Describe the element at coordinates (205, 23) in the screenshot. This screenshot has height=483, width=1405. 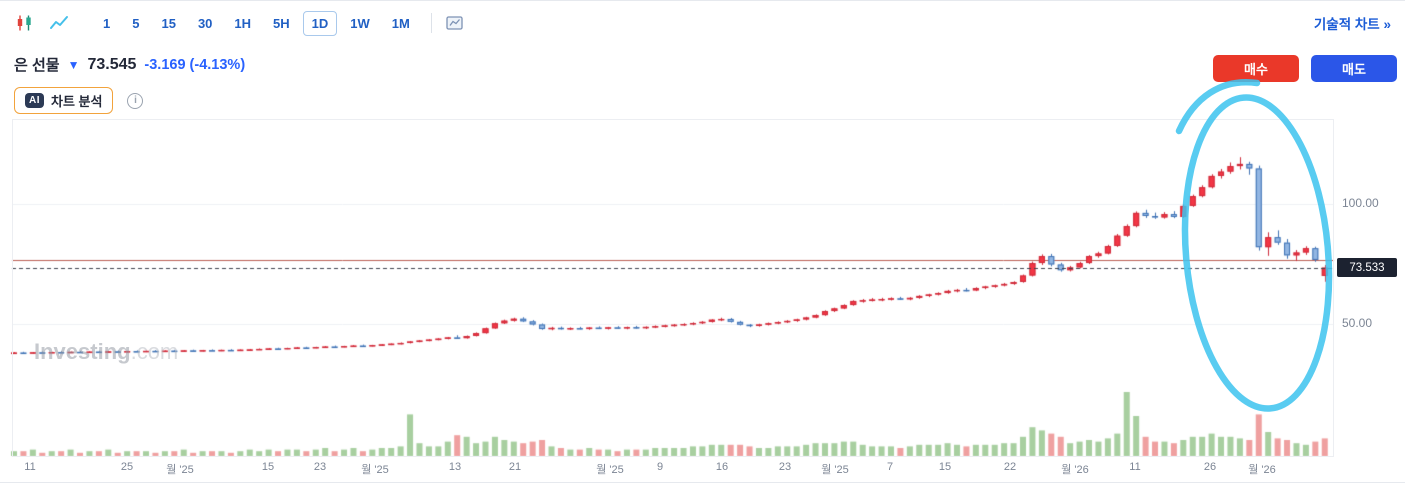
I see `timeframe-30: 30` at that location.